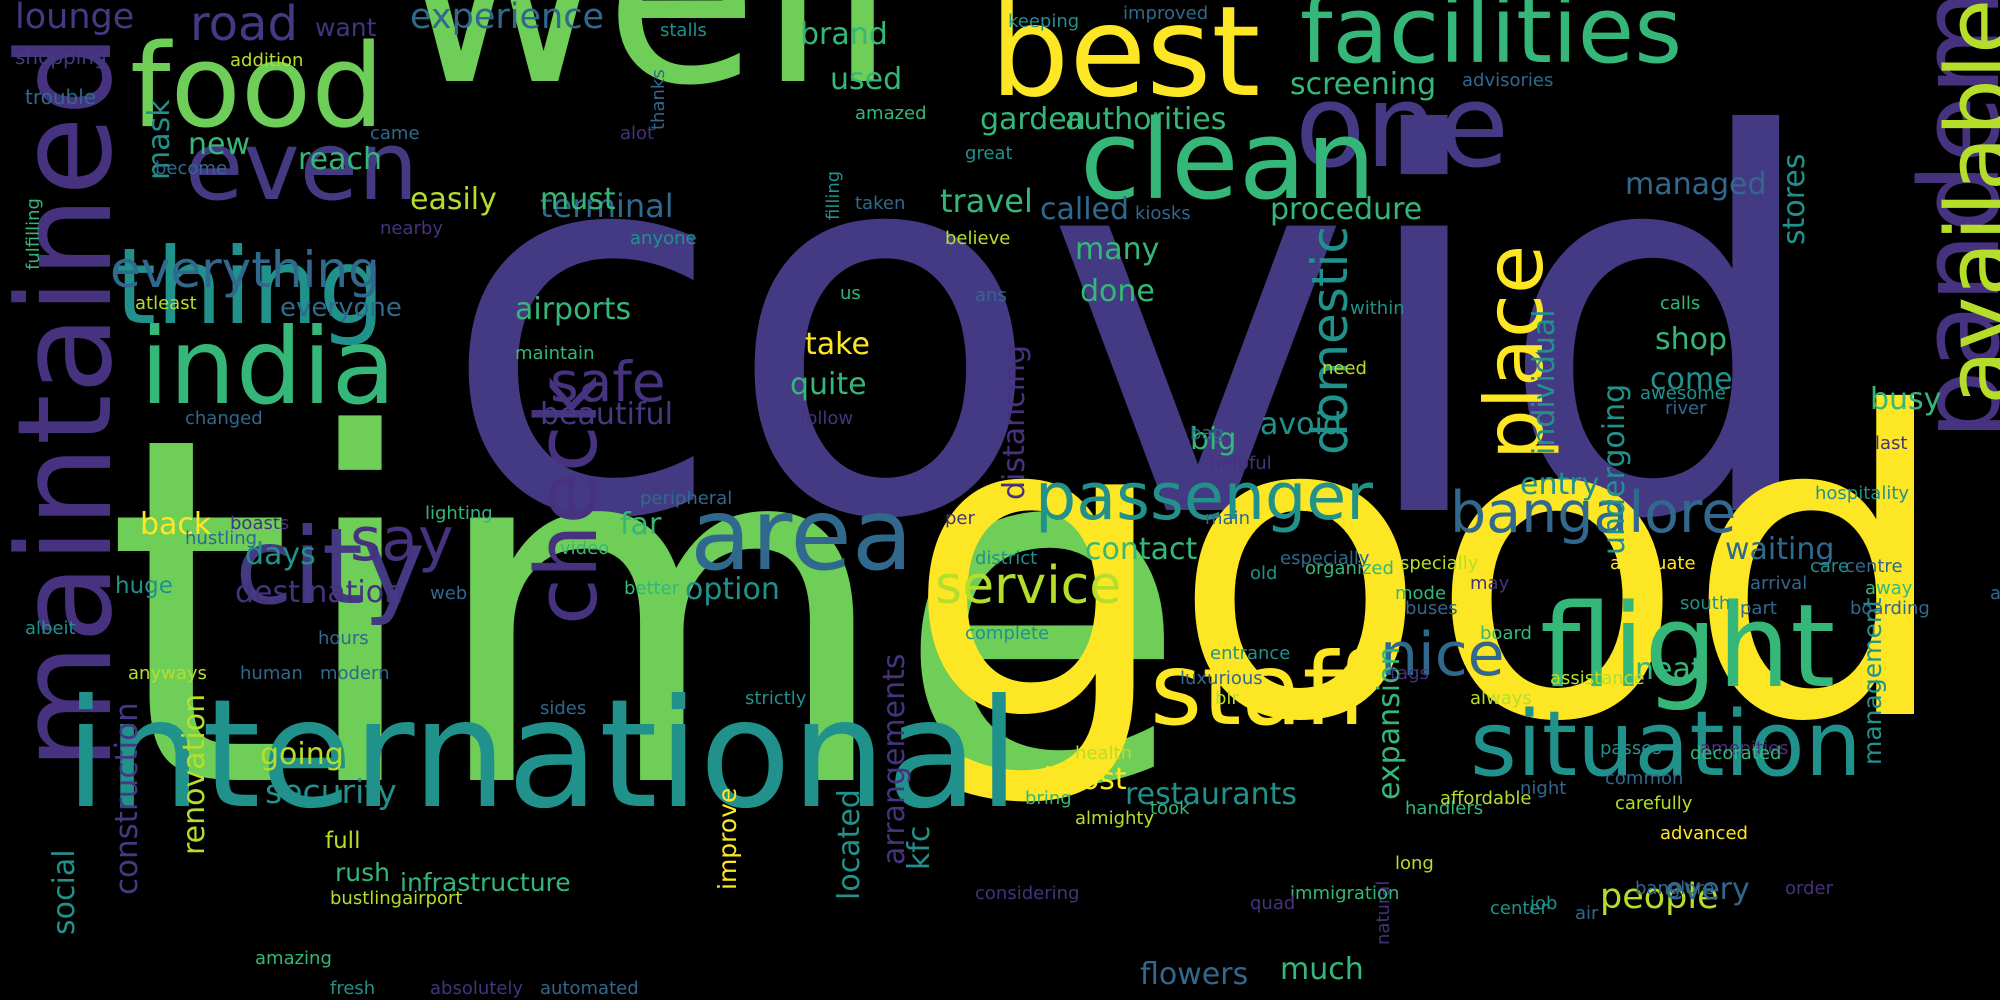 Image resolution: width=2000 pixels, height=1000 pixels. I want to click on cloud-word-beautiful: beautiful, so click(606, 414).